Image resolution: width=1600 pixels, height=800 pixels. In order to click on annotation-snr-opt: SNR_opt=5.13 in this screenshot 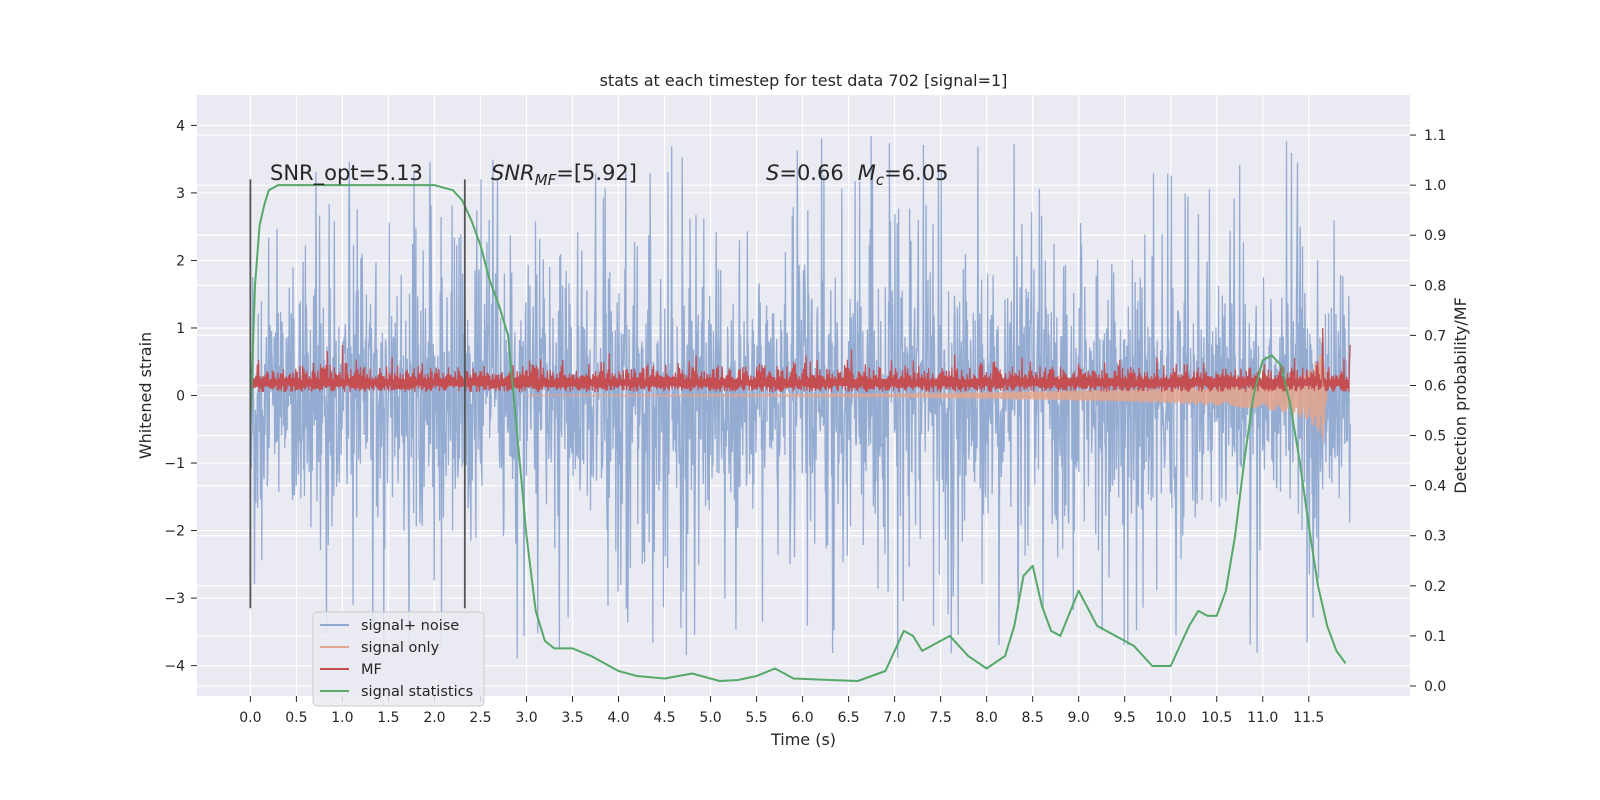, I will do `click(346, 173)`.